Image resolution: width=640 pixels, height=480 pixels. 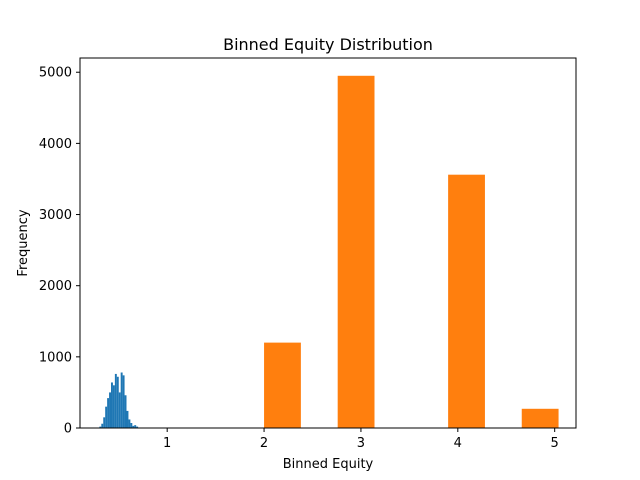 What do you see at coordinates (361, 443) in the screenshot?
I see `x-tick-label-2: 3` at bounding box center [361, 443].